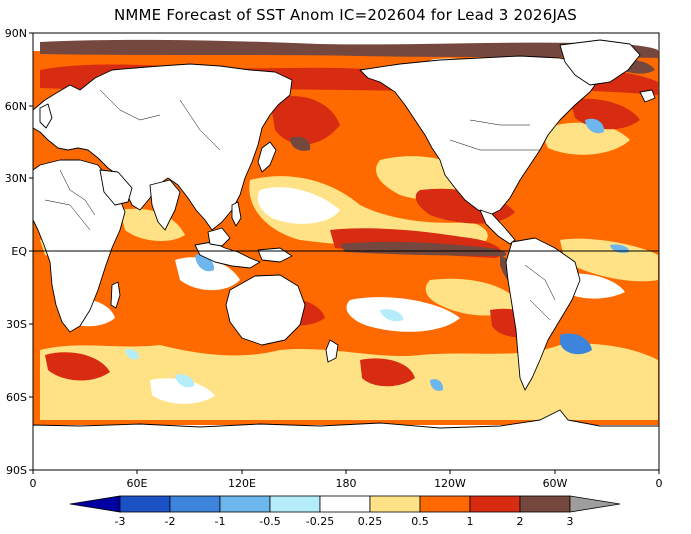 The width and height of the screenshot is (691, 534). I want to click on land-madagascar, so click(115, 295).